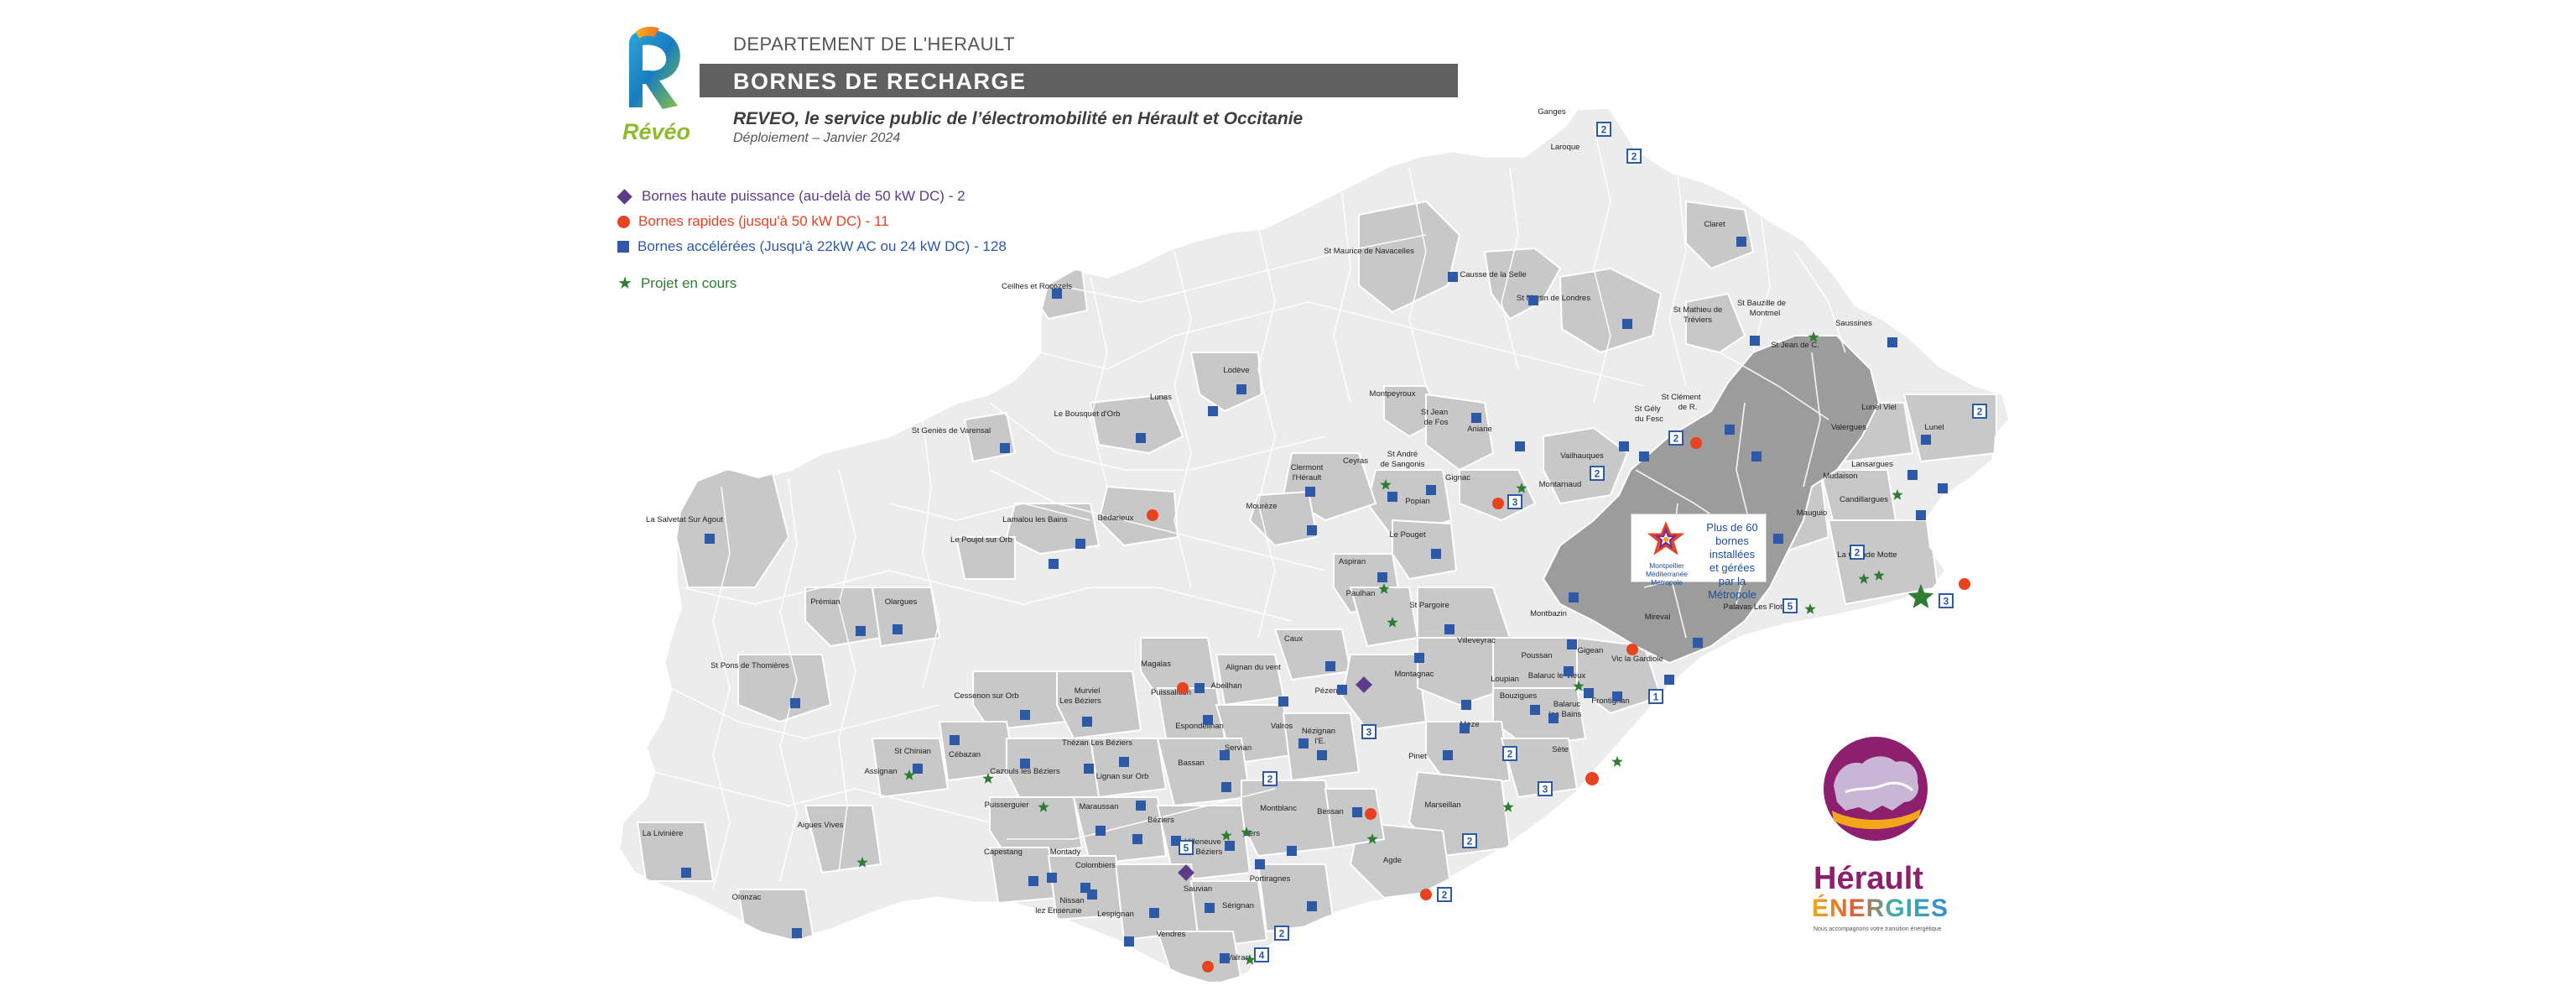  Describe the element at coordinates (1592, 778) in the screenshot. I see `fast-charger-count-marker` at that location.